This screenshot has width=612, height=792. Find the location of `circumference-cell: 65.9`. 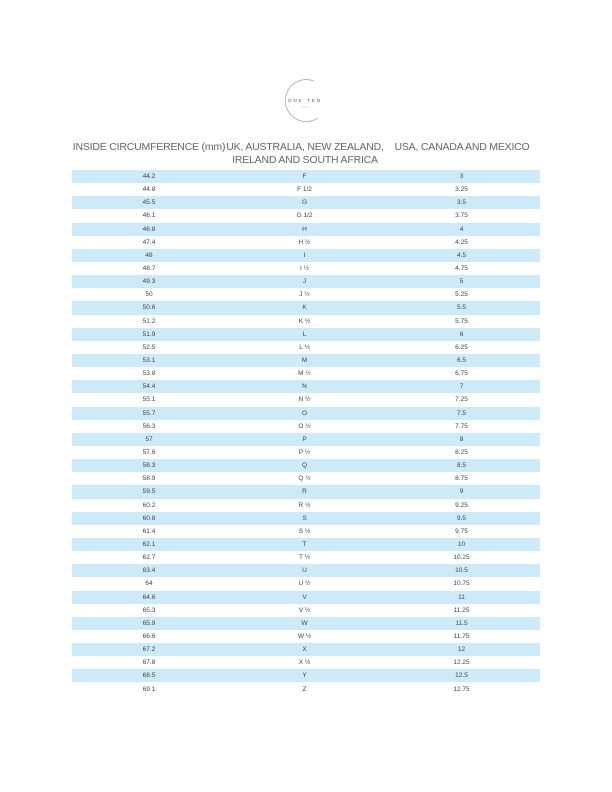

circumference-cell: 65.9 is located at coordinates (149, 623).